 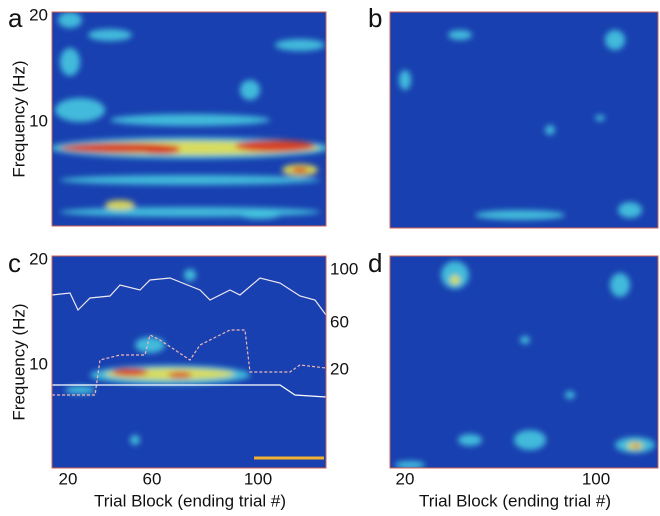 What do you see at coordinates (375, 263) in the screenshot?
I see `panel-letter: d` at bounding box center [375, 263].